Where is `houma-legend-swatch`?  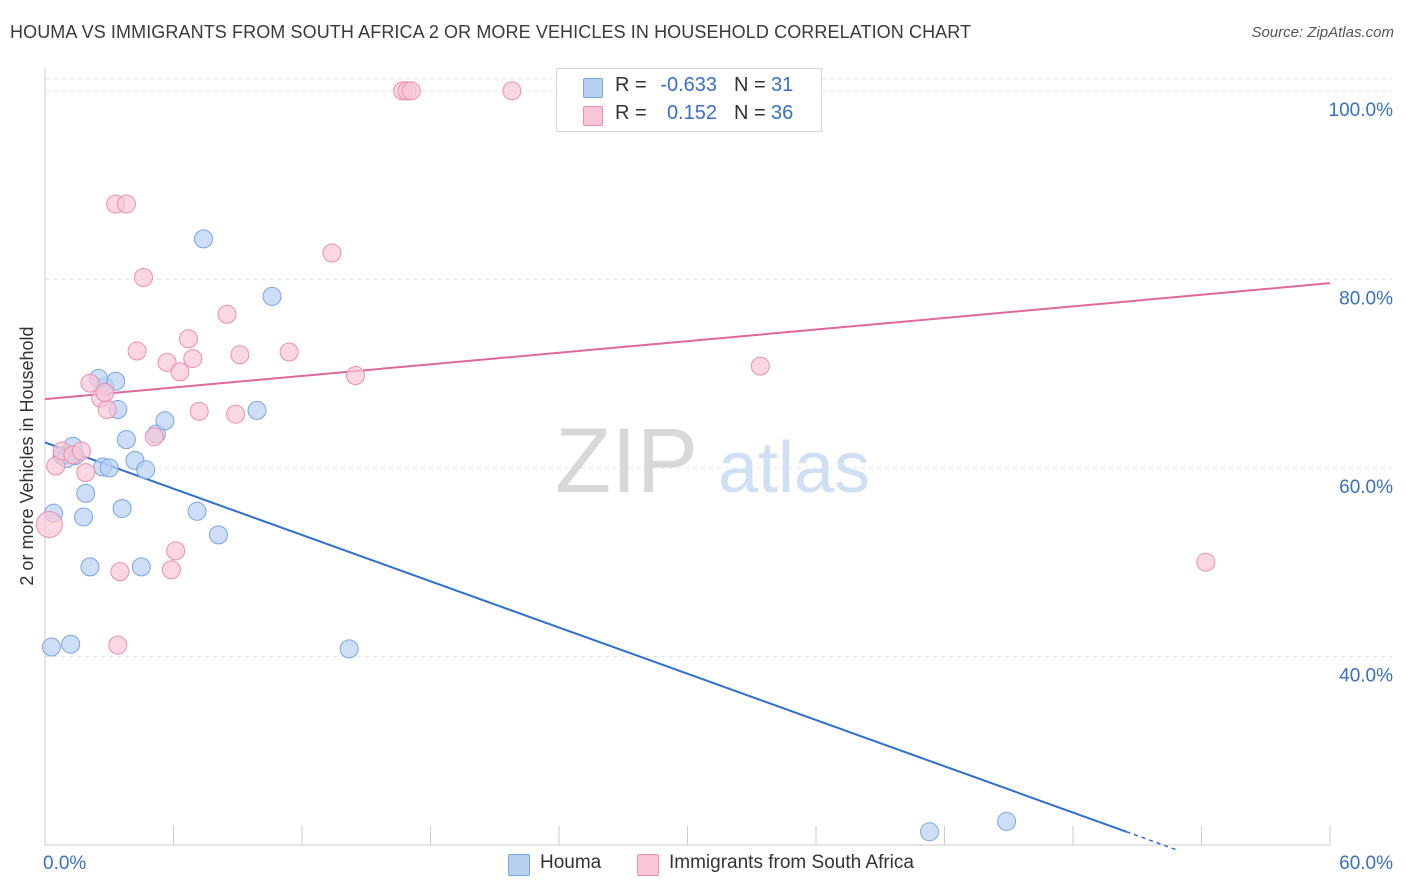 houma-legend-swatch is located at coordinates (519, 865).